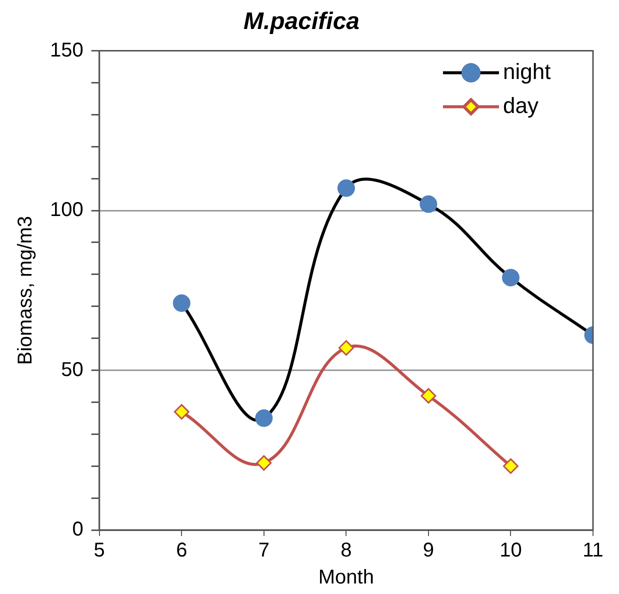 The width and height of the screenshot is (619, 594). I want to click on y-tick-label: 50, so click(72, 369).